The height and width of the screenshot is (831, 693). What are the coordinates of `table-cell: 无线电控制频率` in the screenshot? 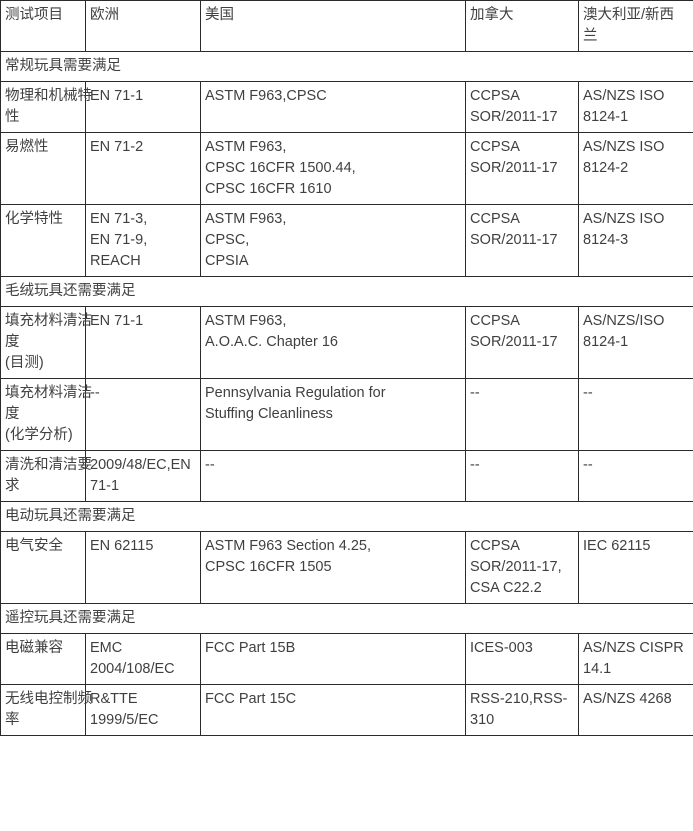 It's located at (46, 710).